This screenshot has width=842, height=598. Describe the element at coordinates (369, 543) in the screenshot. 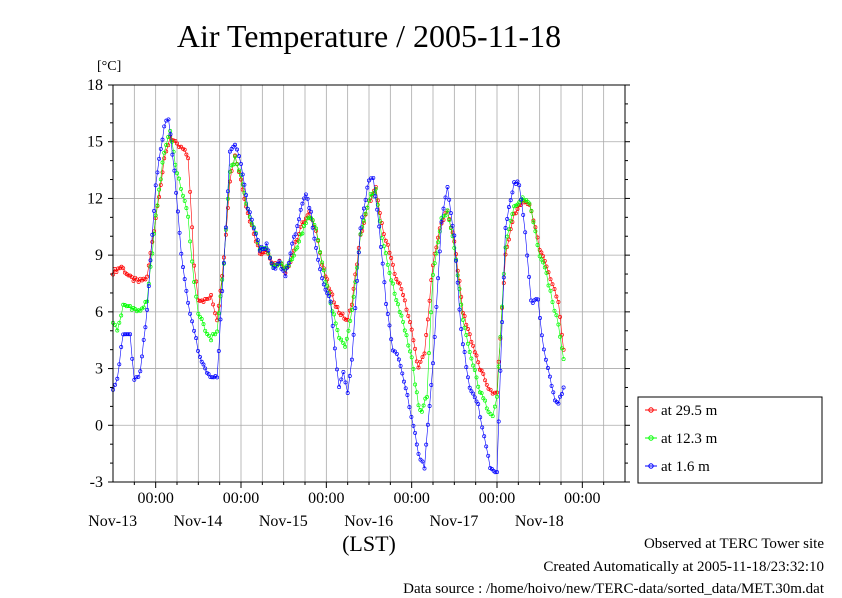

I see `x-axis-label: (LST)` at that location.